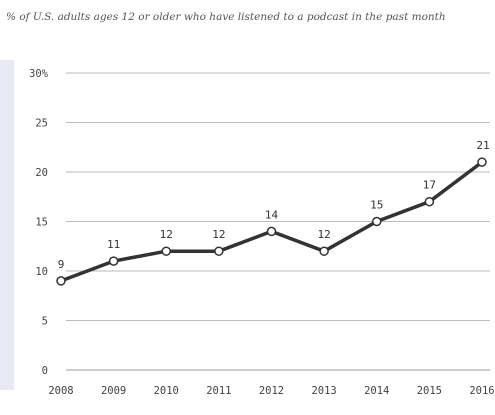 The image size is (495, 415). I want to click on y-tick-label-10: 10, so click(41, 272).